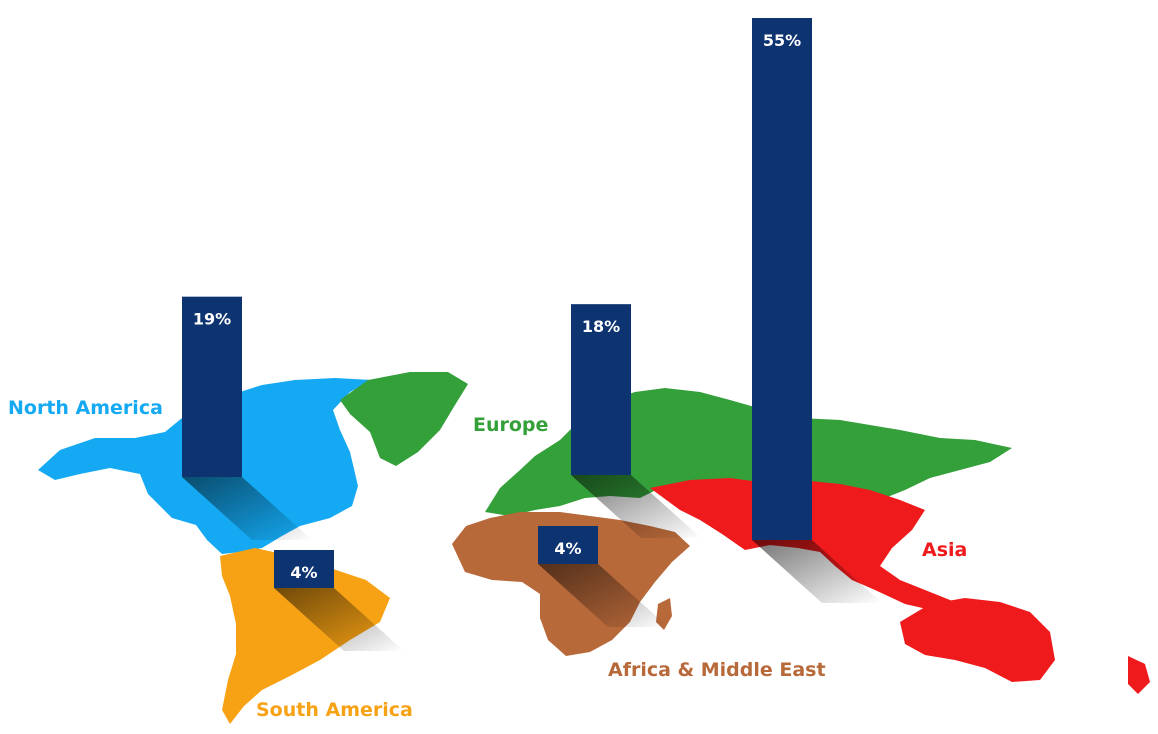  I want to click on region-oceania, so click(977, 640).